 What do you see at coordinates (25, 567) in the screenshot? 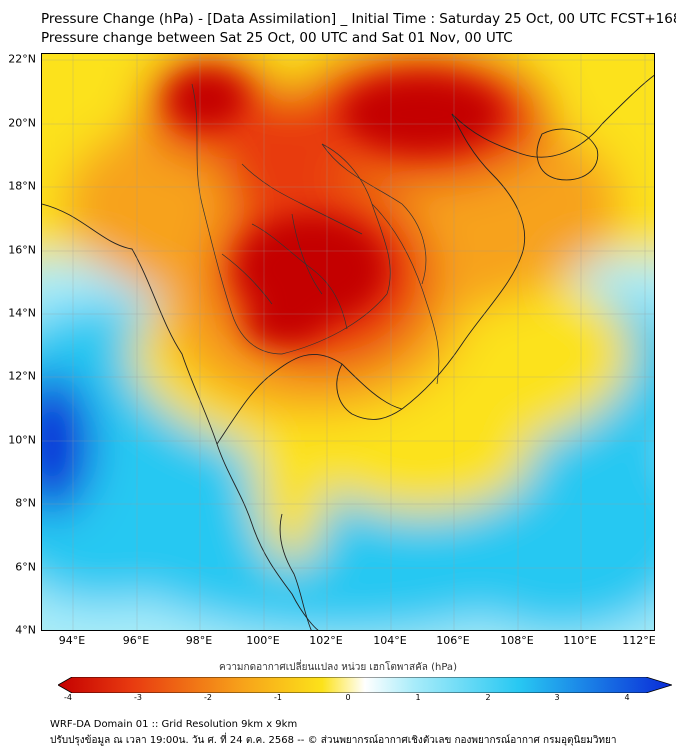
I see `lat-label: 6°N` at bounding box center [25, 567].